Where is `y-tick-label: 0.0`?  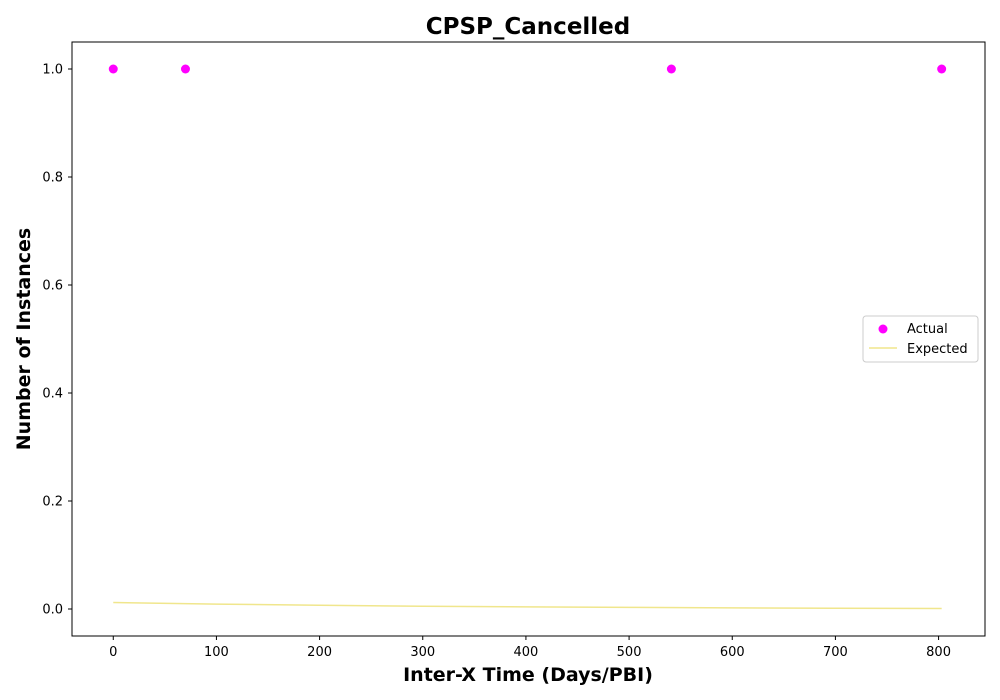 y-tick-label: 0.0 is located at coordinates (52, 610).